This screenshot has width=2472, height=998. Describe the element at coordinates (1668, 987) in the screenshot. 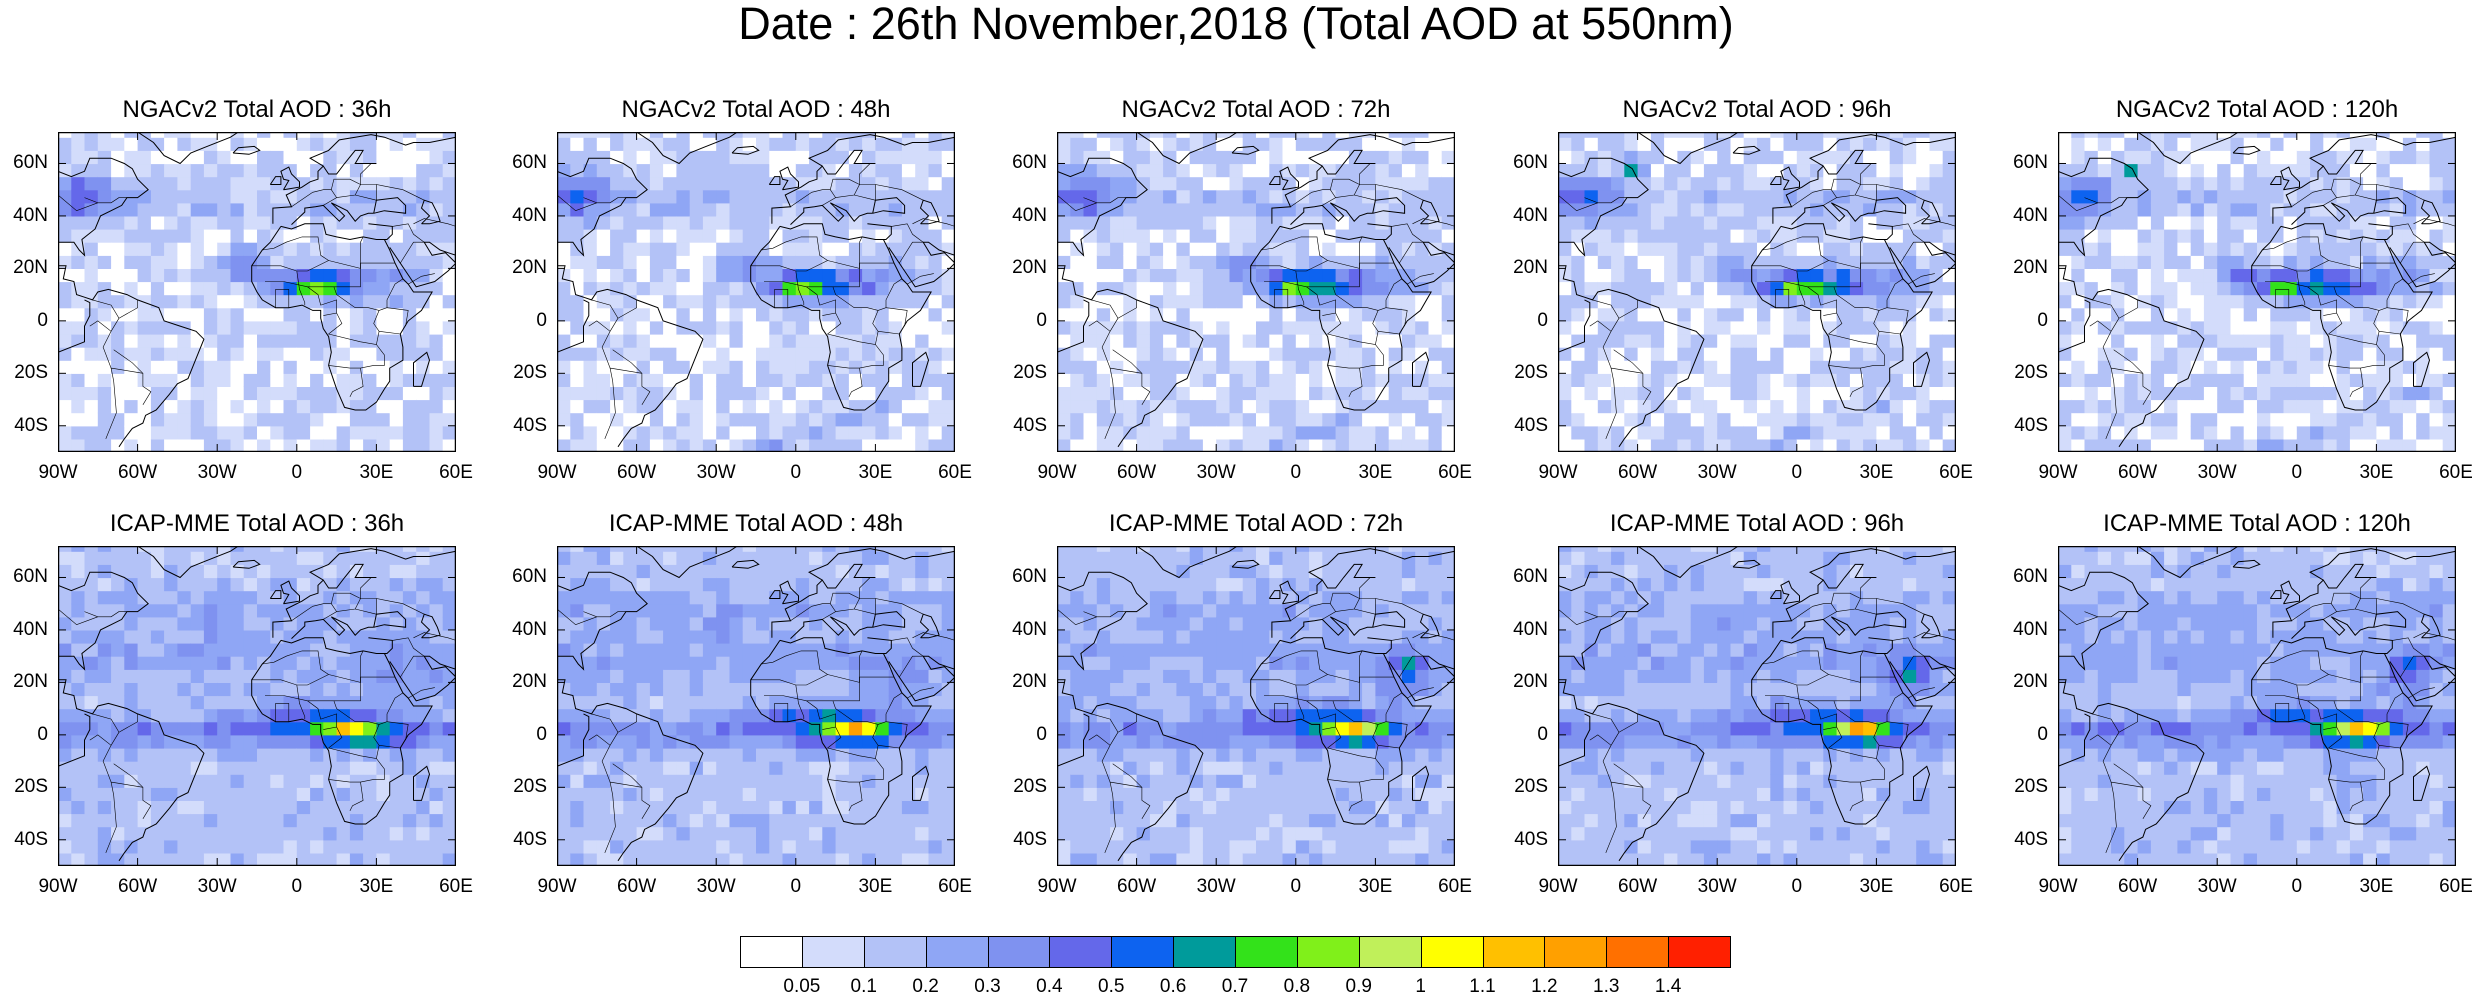

I see `colorbar-label: 1.4` at that location.